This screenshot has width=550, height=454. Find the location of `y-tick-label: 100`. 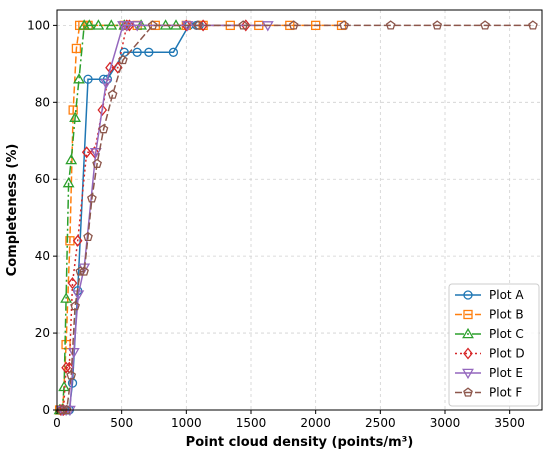

y-tick-label: 100 is located at coordinates (38, 25).